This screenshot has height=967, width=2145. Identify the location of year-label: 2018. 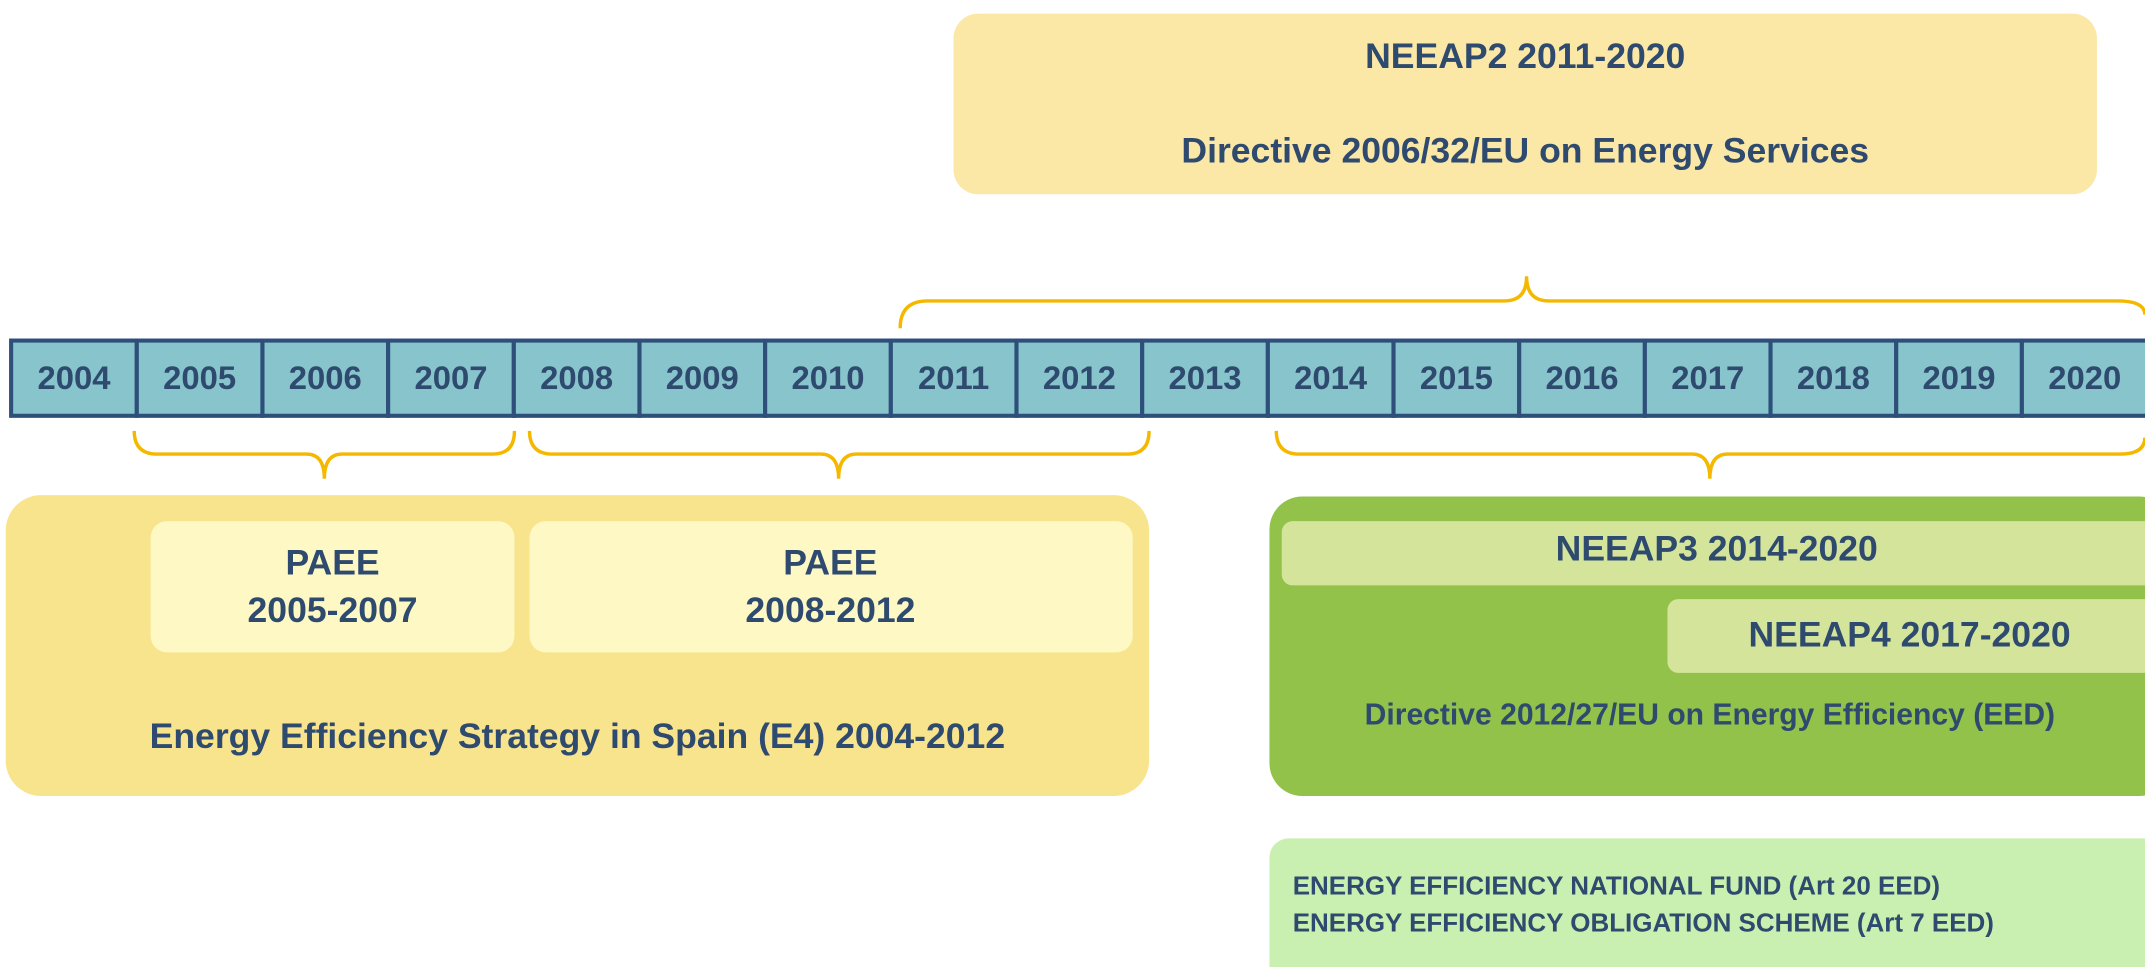
(1833, 377).